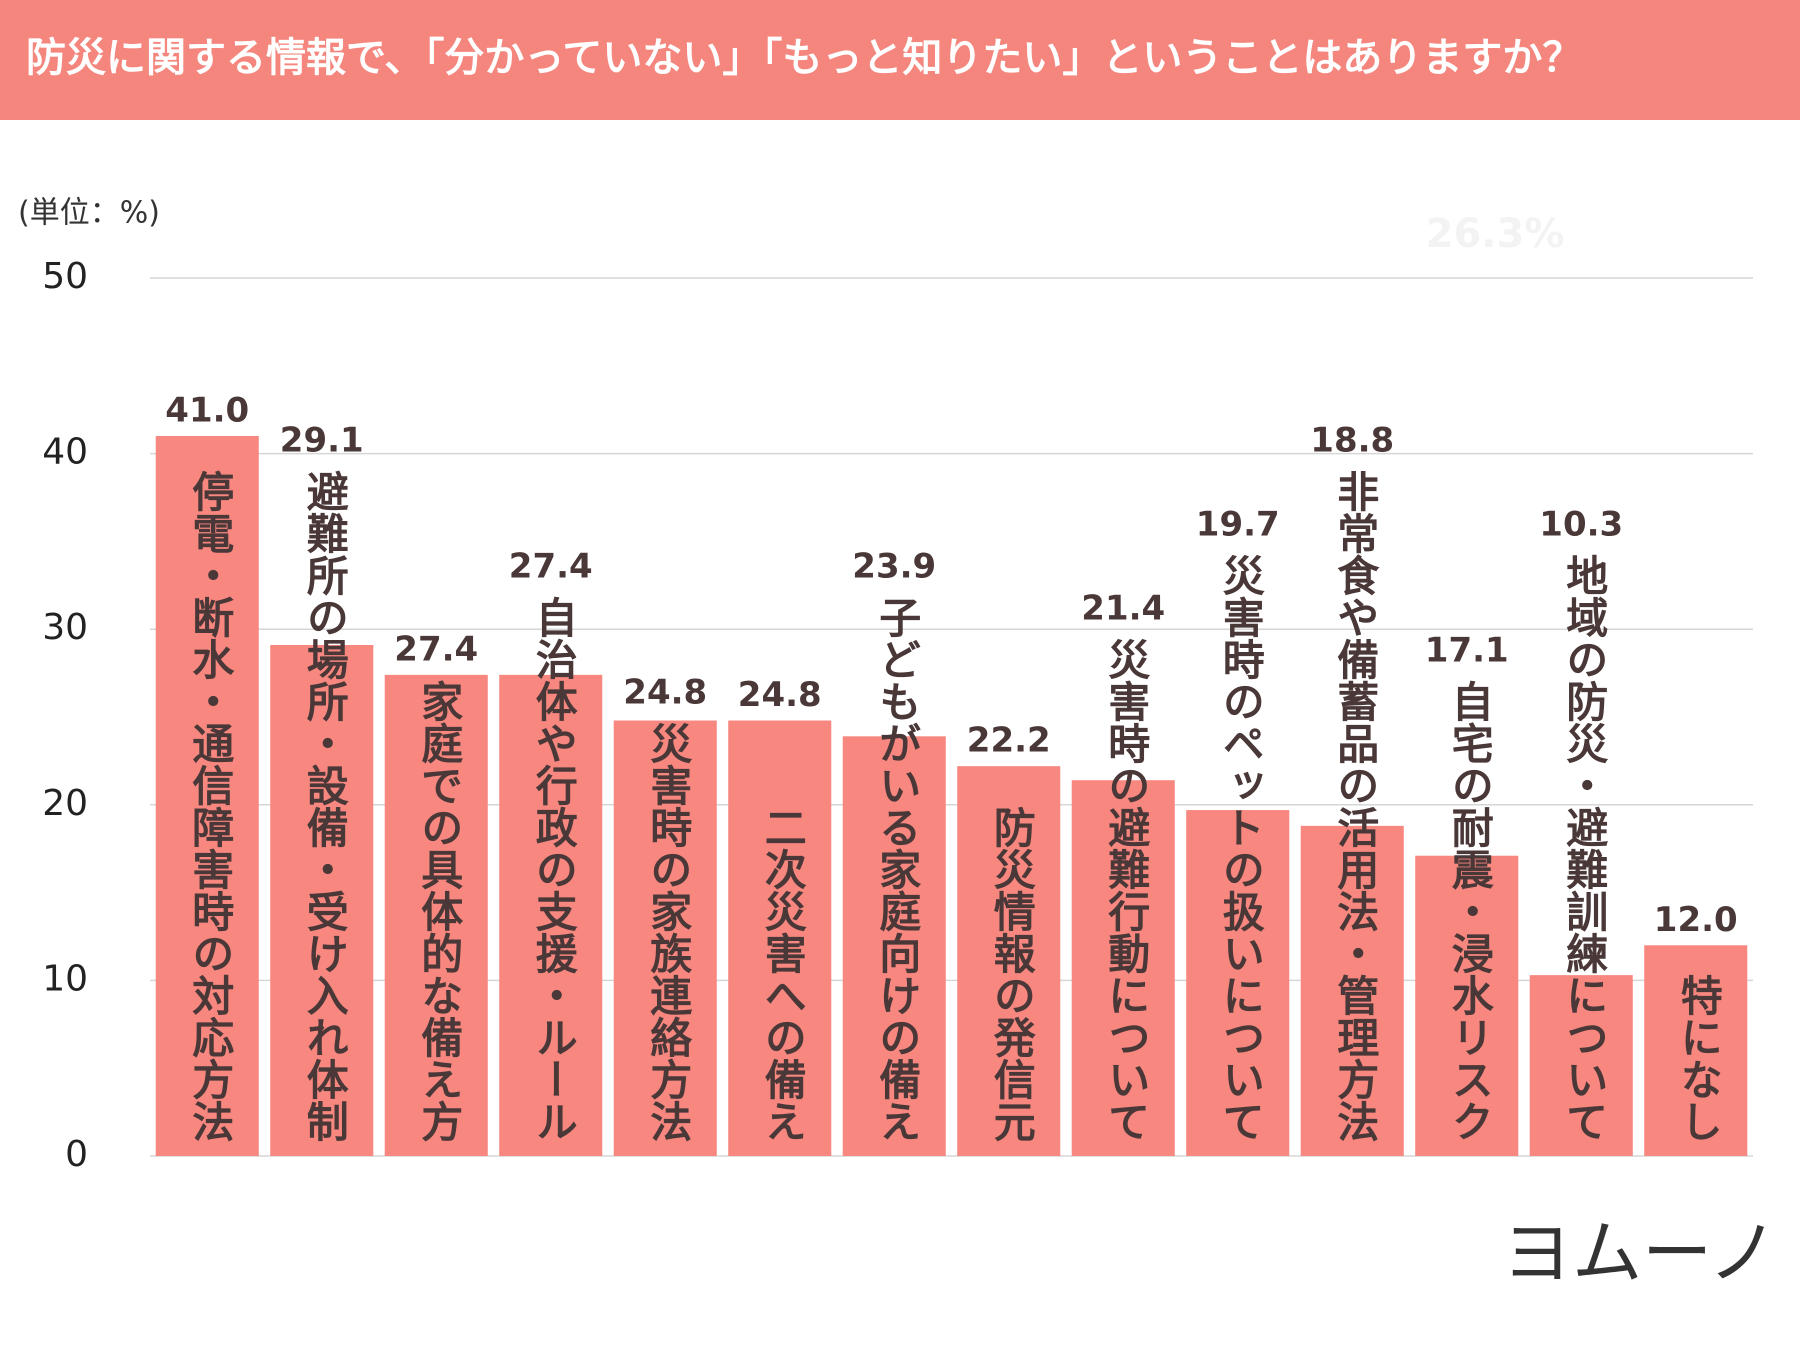  What do you see at coordinates (1581, 525) in the screenshot?
I see `value-label: 10.3` at bounding box center [1581, 525].